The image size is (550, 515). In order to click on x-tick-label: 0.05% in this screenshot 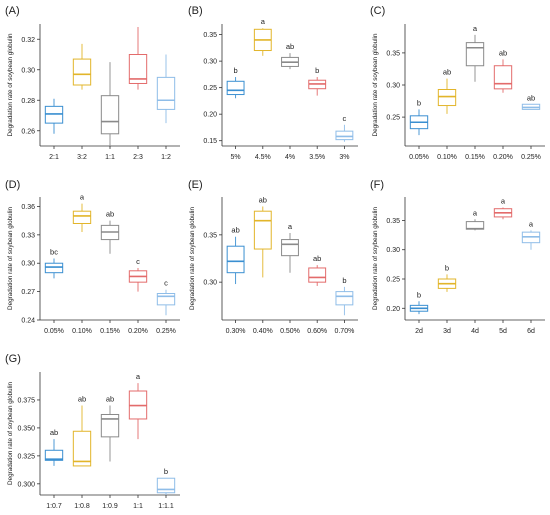, I will do `click(54, 331)`.